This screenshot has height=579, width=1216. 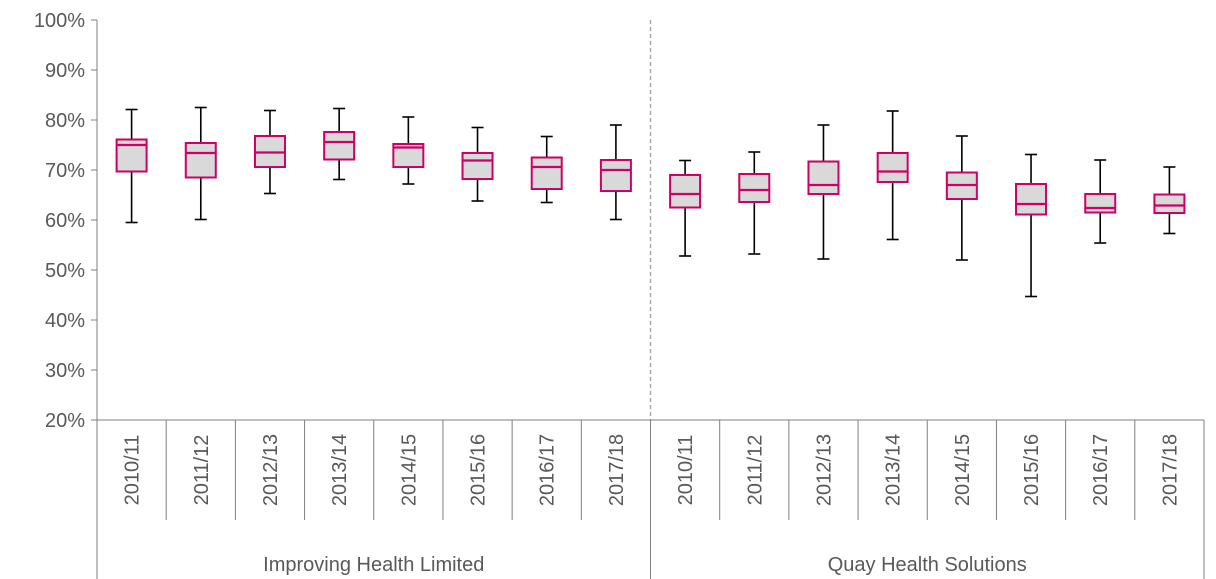 I want to click on y-tick-label: 60%, so click(x=65, y=221).